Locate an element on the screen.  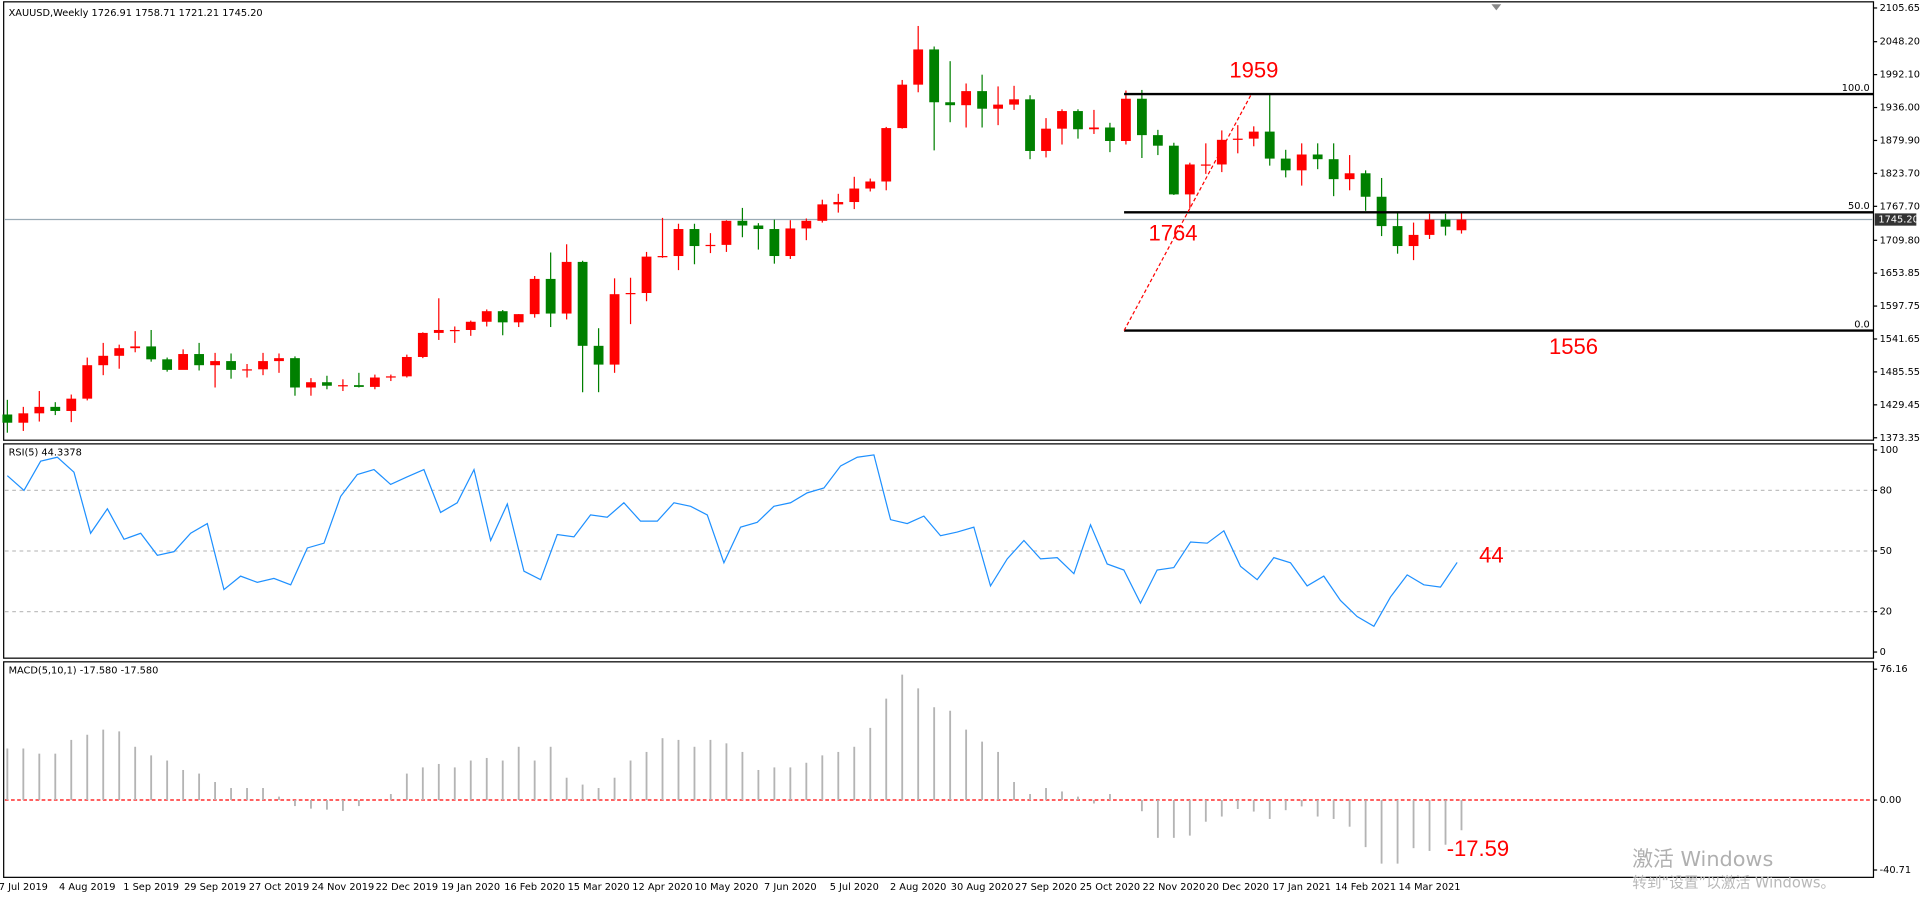
x-tick-label: 27 Sep 2020 is located at coordinates (1046, 887).